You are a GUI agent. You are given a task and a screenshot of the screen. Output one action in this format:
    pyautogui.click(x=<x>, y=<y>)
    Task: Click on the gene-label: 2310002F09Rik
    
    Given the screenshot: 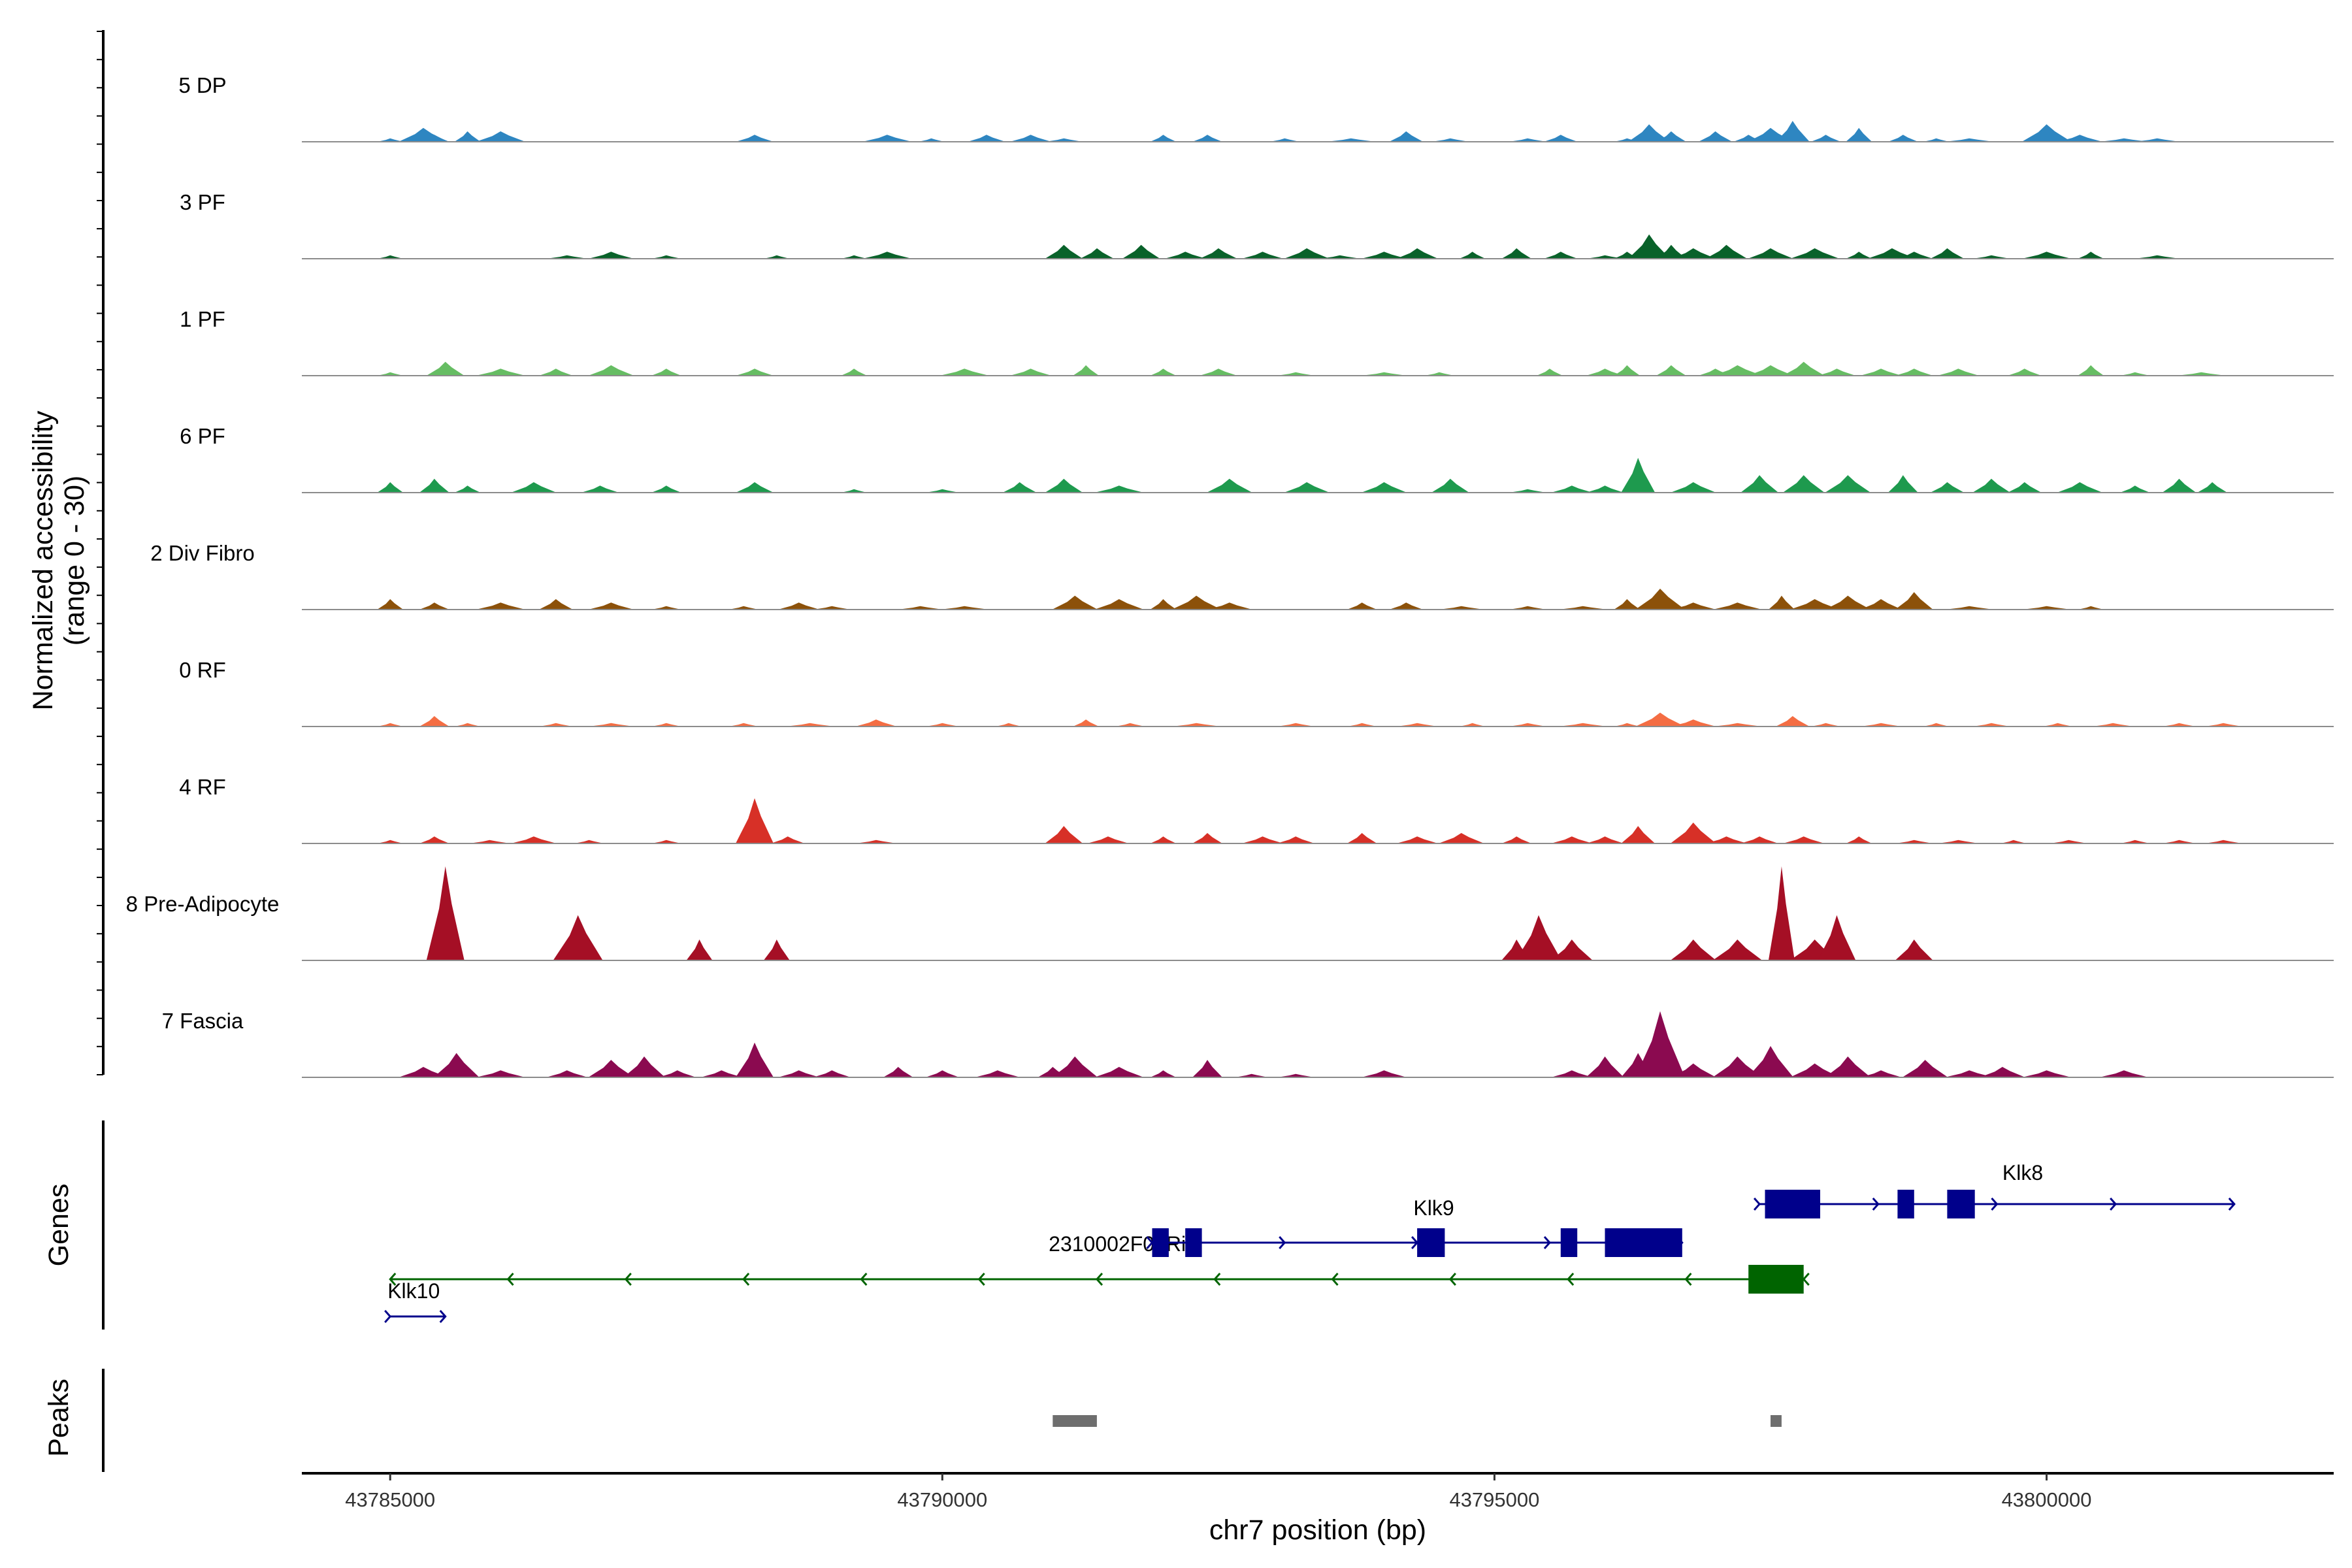 What is the action you would take?
    pyautogui.click(x=1123, y=1244)
    